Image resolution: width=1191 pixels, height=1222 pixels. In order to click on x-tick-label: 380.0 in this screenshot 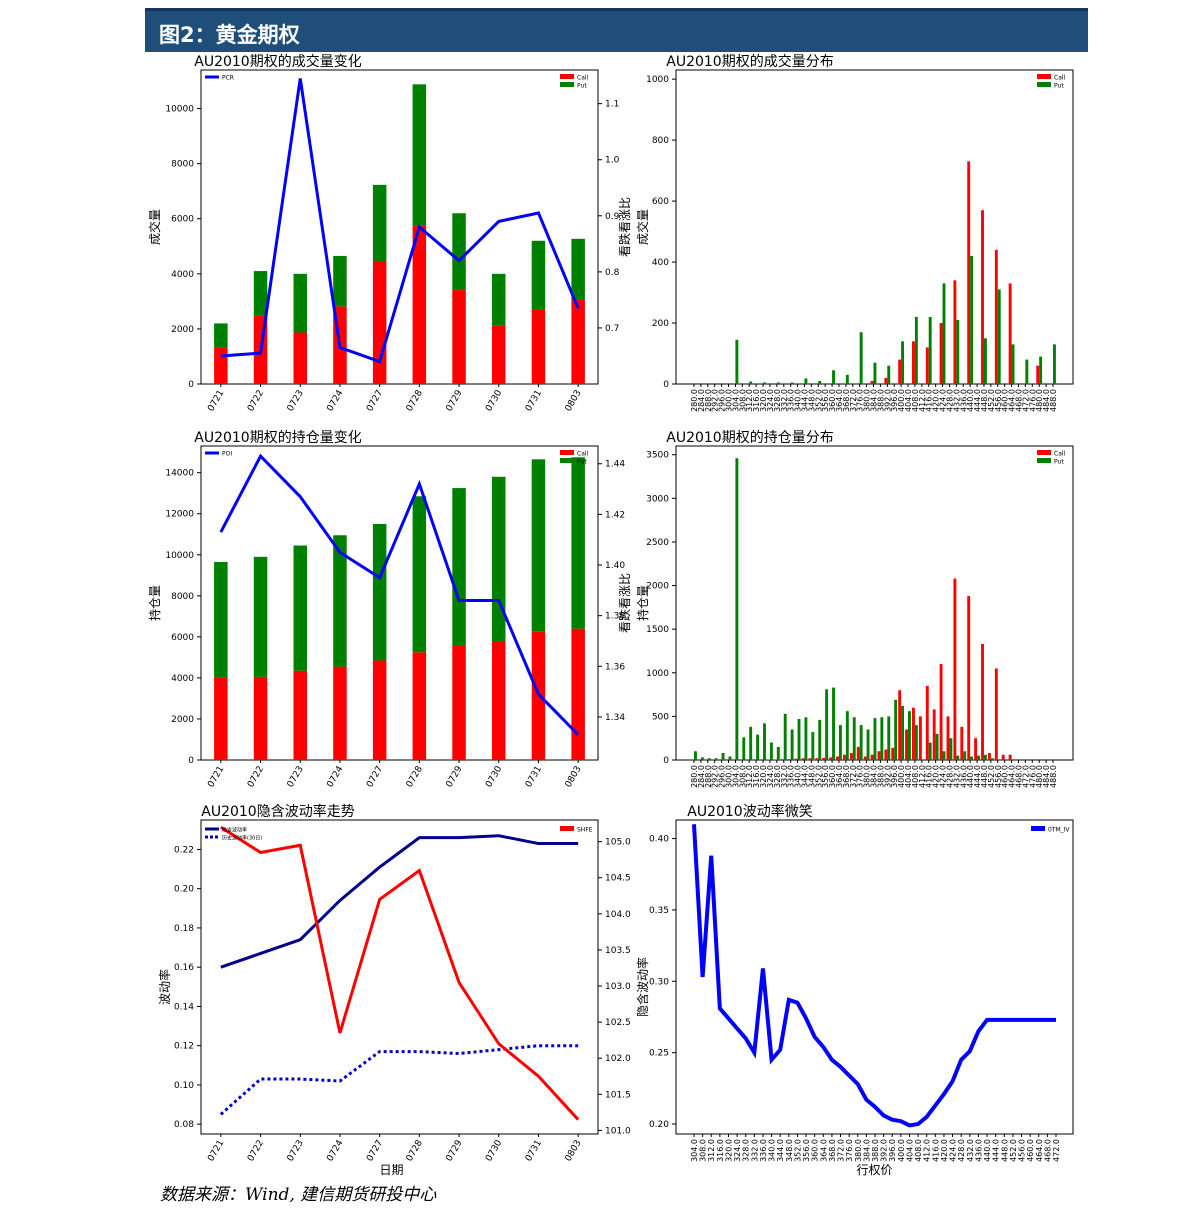, I will do `click(867, 776)`.